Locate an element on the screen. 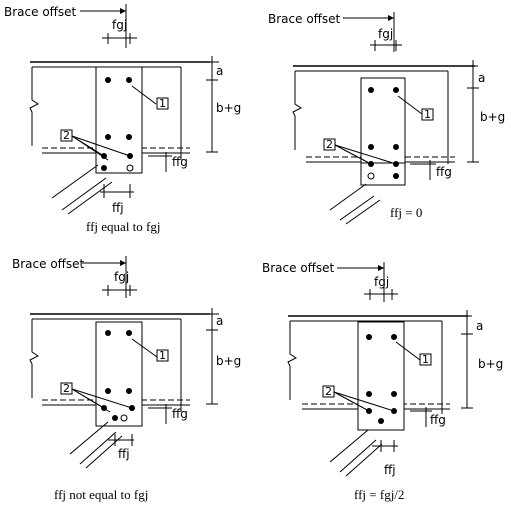 The image size is (511, 514). panel-caption: ffj not equal to fgj is located at coordinates (101, 494).